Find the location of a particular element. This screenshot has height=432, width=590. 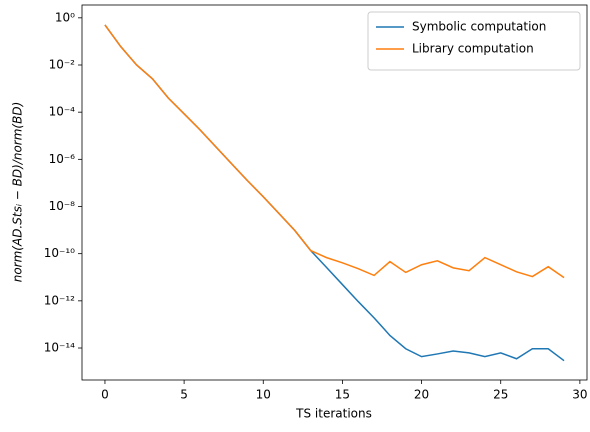

legend: Symbolic computation Library computation is located at coordinates (474, 41).